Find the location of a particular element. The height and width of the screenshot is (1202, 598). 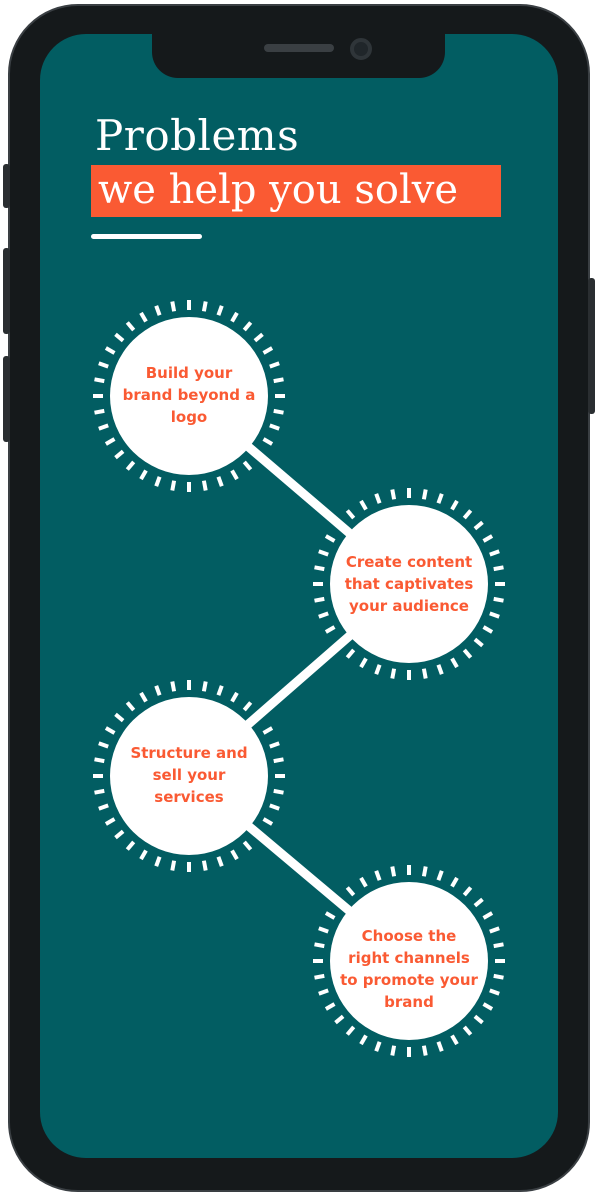

power-button is located at coordinates (591, 346).